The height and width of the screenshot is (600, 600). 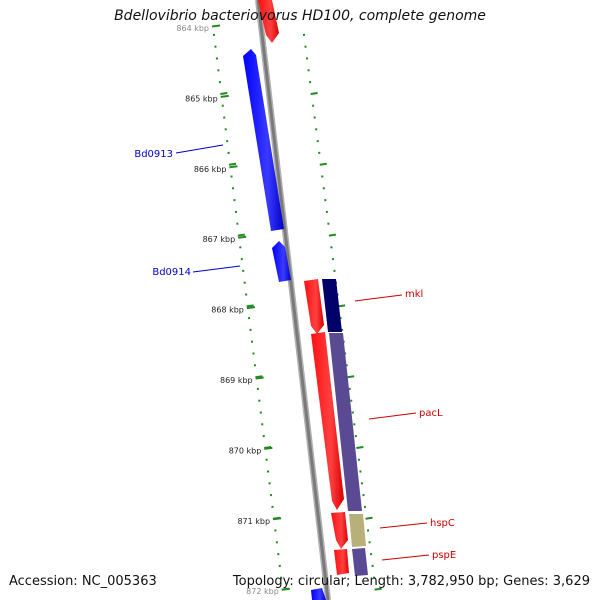 What do you see at coordinates (245, 450) in the screenshot?
I see `scale-label: 870 kbp` at bounding box center [245, 450].